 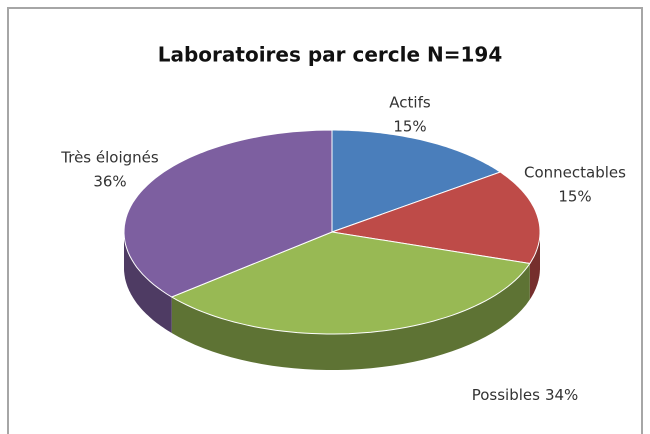 I want to click on category-label: Possibles, so click(x=506, y=395).